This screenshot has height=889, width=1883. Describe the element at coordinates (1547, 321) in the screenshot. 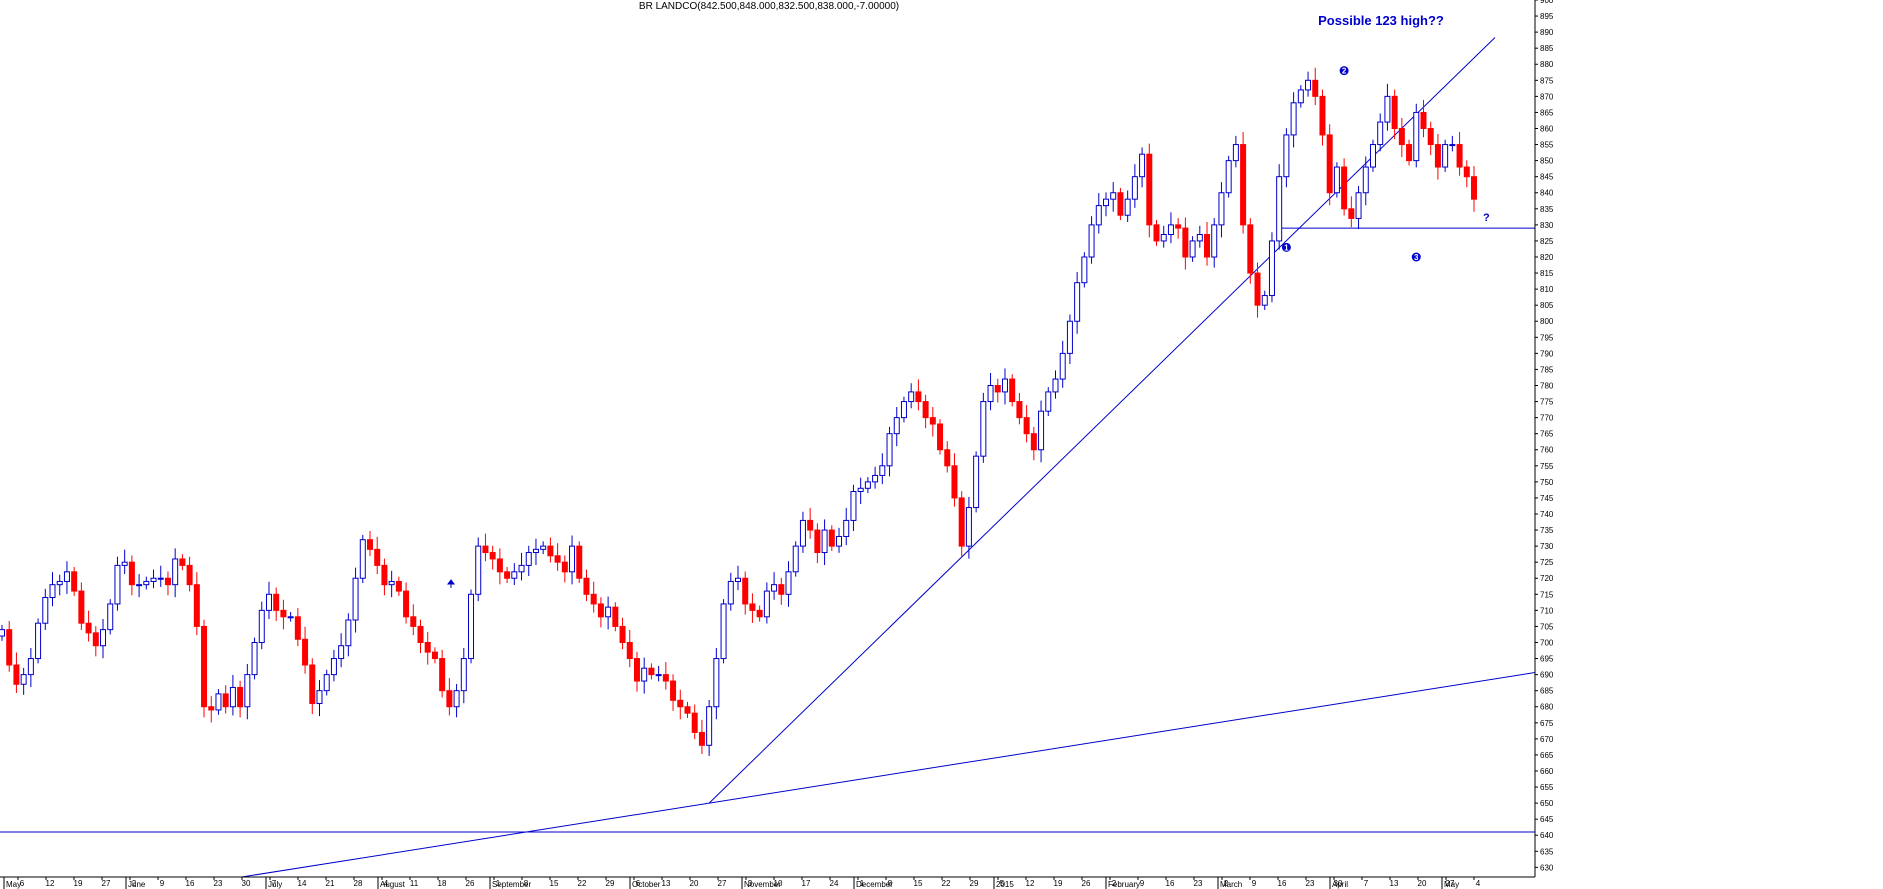

I see `y-tick-label: 800` at that location.